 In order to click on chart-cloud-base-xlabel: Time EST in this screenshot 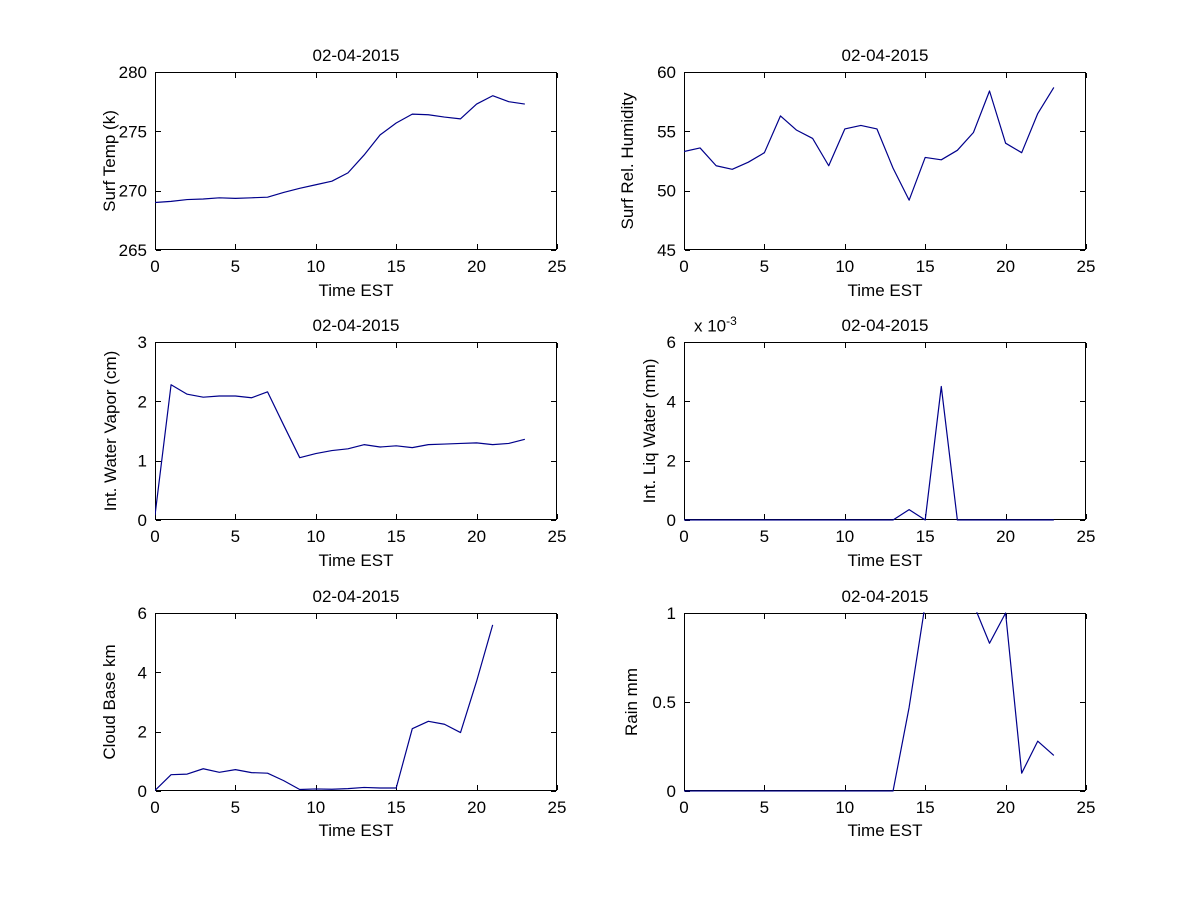, I will do `click(356, 830)`.